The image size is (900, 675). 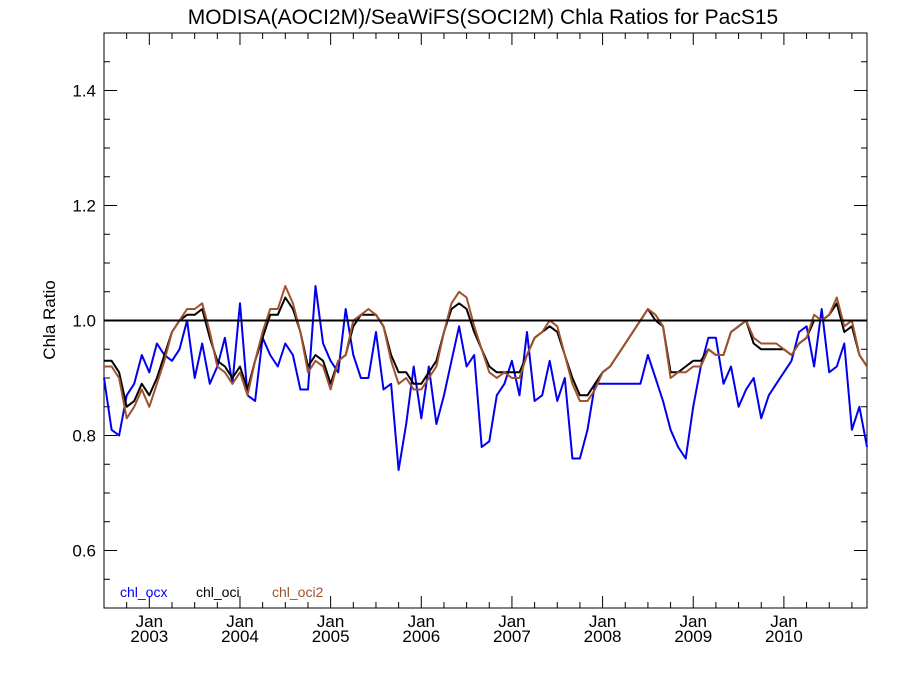 What do you see at coordinates (84, 321) in the screenshot?
I see `y-tick-label: 1.0` at bounding box center [84, 321].